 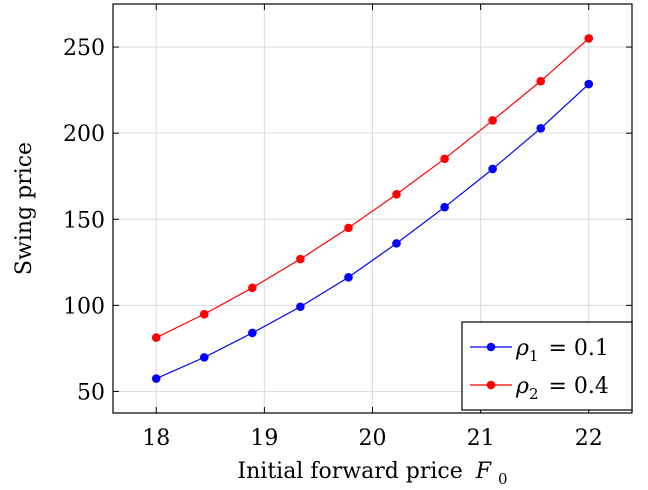 I want to click on y-tick-label: 150, so click(x=84, y=220).